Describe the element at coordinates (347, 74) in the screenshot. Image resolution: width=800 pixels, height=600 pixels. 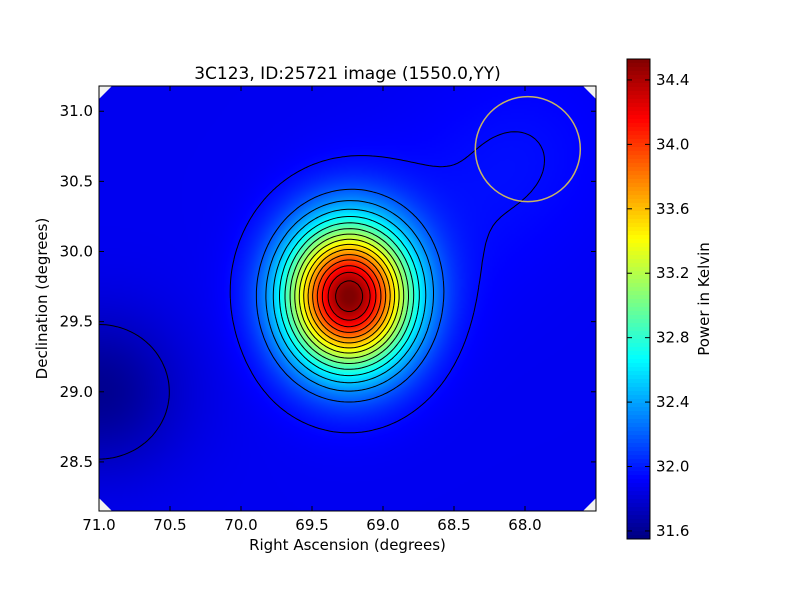
I see `chart-title: 3C123, ID:25721 image (1550.0,YY)` at that location.